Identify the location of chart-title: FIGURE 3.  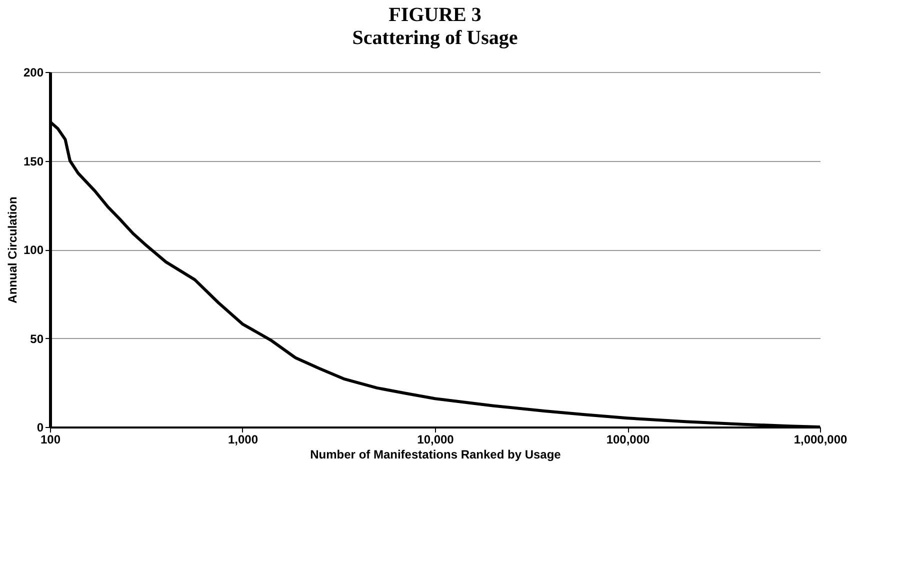
(435, 15).